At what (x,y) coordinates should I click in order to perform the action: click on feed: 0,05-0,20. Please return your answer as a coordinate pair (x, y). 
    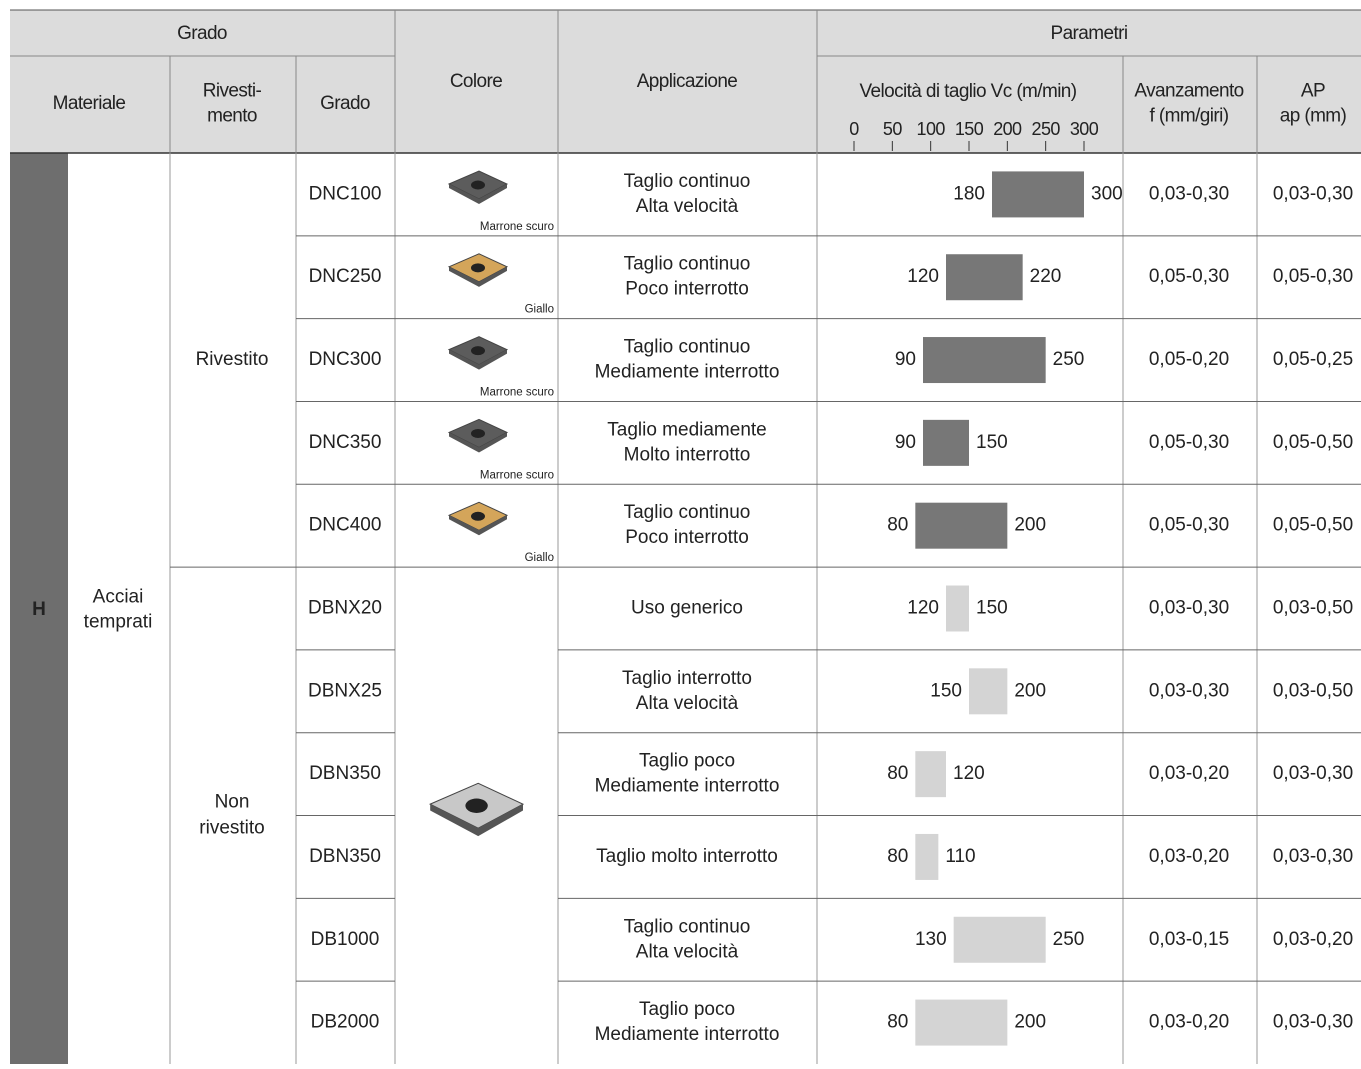
    Looking at the image, I should click on (1189, 359).